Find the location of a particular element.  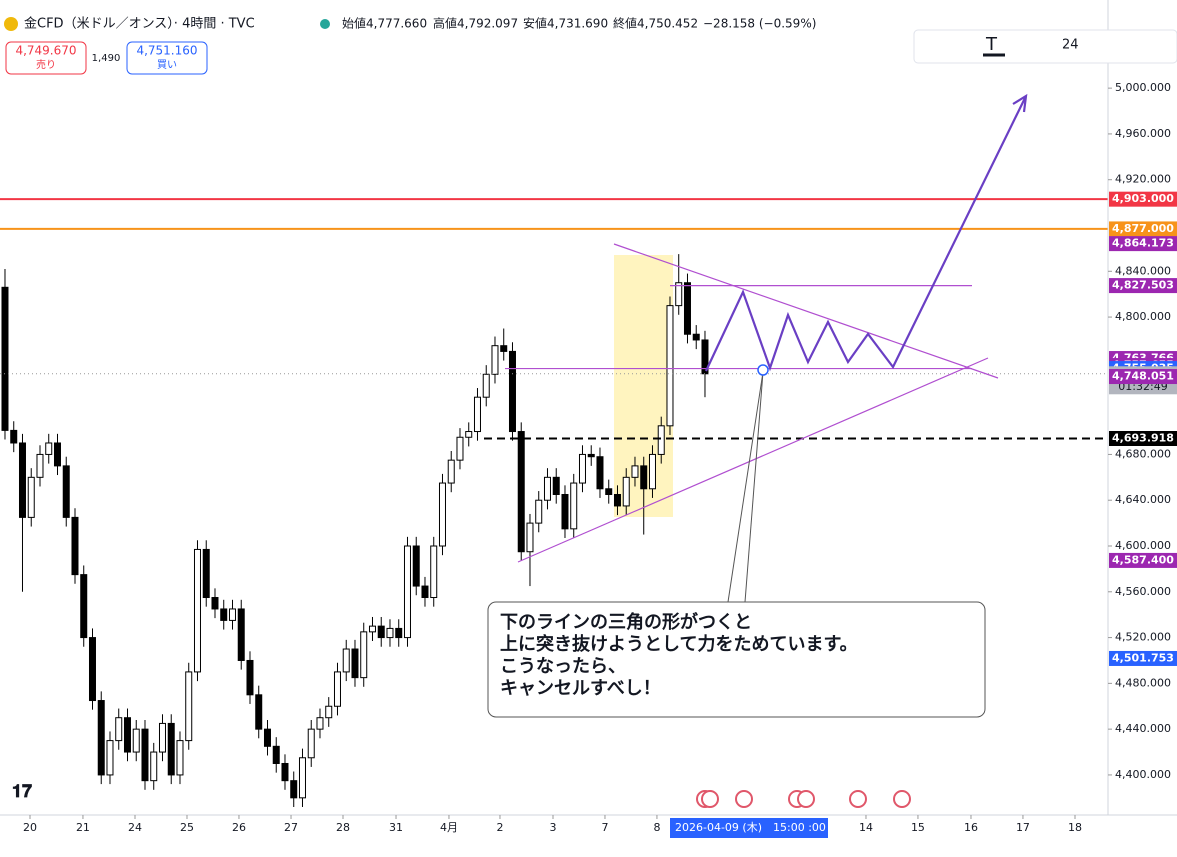

change: −28.158 (−0.59%) is located at coordinates (759, 24).